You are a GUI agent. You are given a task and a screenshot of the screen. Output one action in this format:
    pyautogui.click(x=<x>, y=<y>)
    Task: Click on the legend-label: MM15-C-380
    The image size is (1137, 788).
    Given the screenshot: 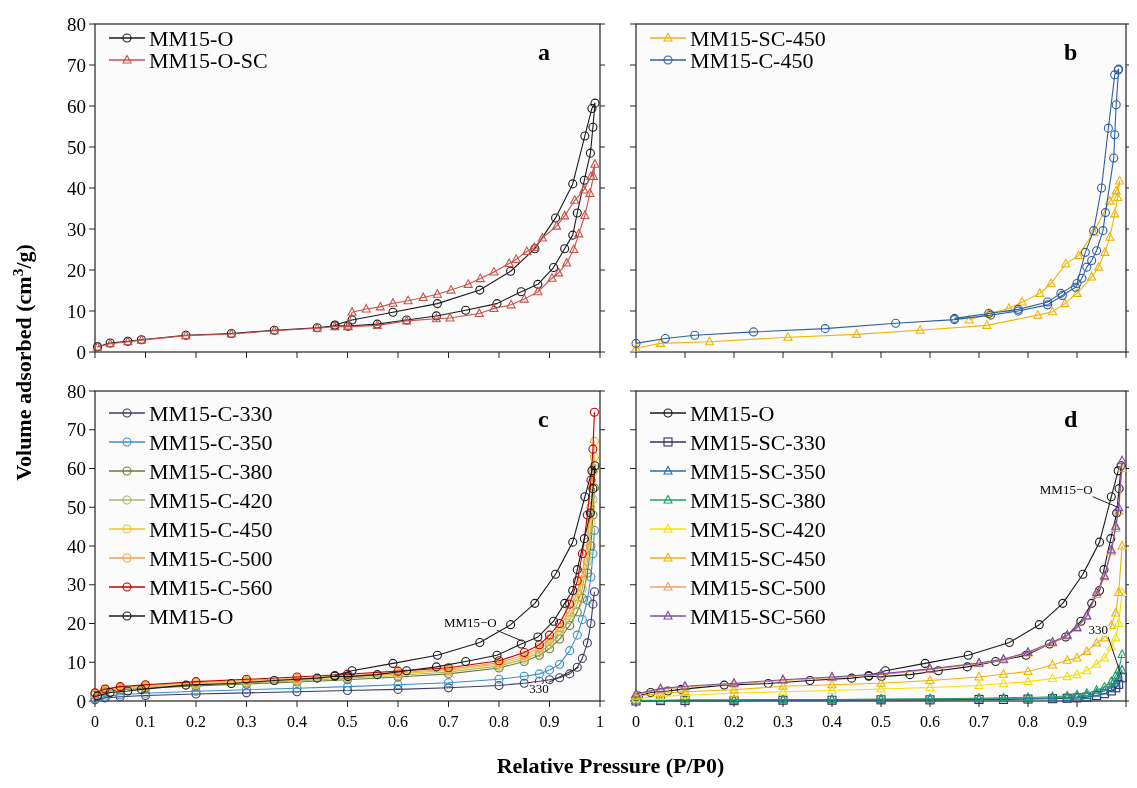 What is the action you would take?
    pyautogui.click(x=211, y=471)
    